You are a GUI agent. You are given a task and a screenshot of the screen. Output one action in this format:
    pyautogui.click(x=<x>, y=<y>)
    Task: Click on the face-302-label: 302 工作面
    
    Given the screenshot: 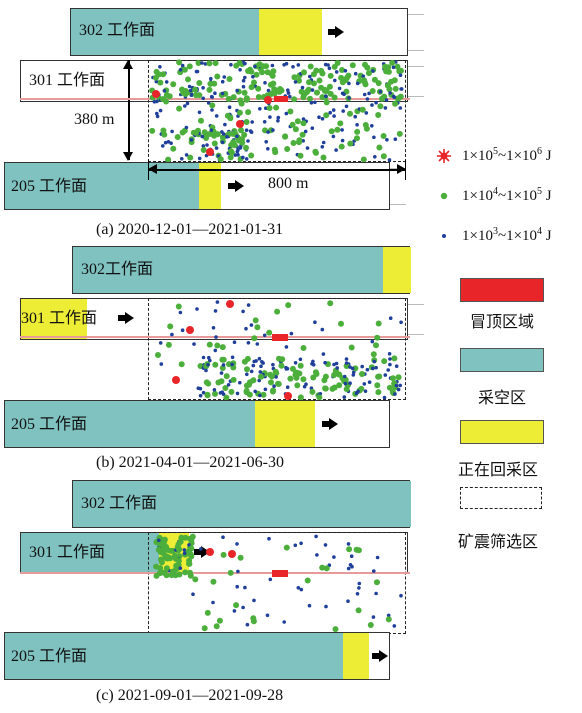 What is the action you would take?
    pyautogui.click(x=117, y=30)
    